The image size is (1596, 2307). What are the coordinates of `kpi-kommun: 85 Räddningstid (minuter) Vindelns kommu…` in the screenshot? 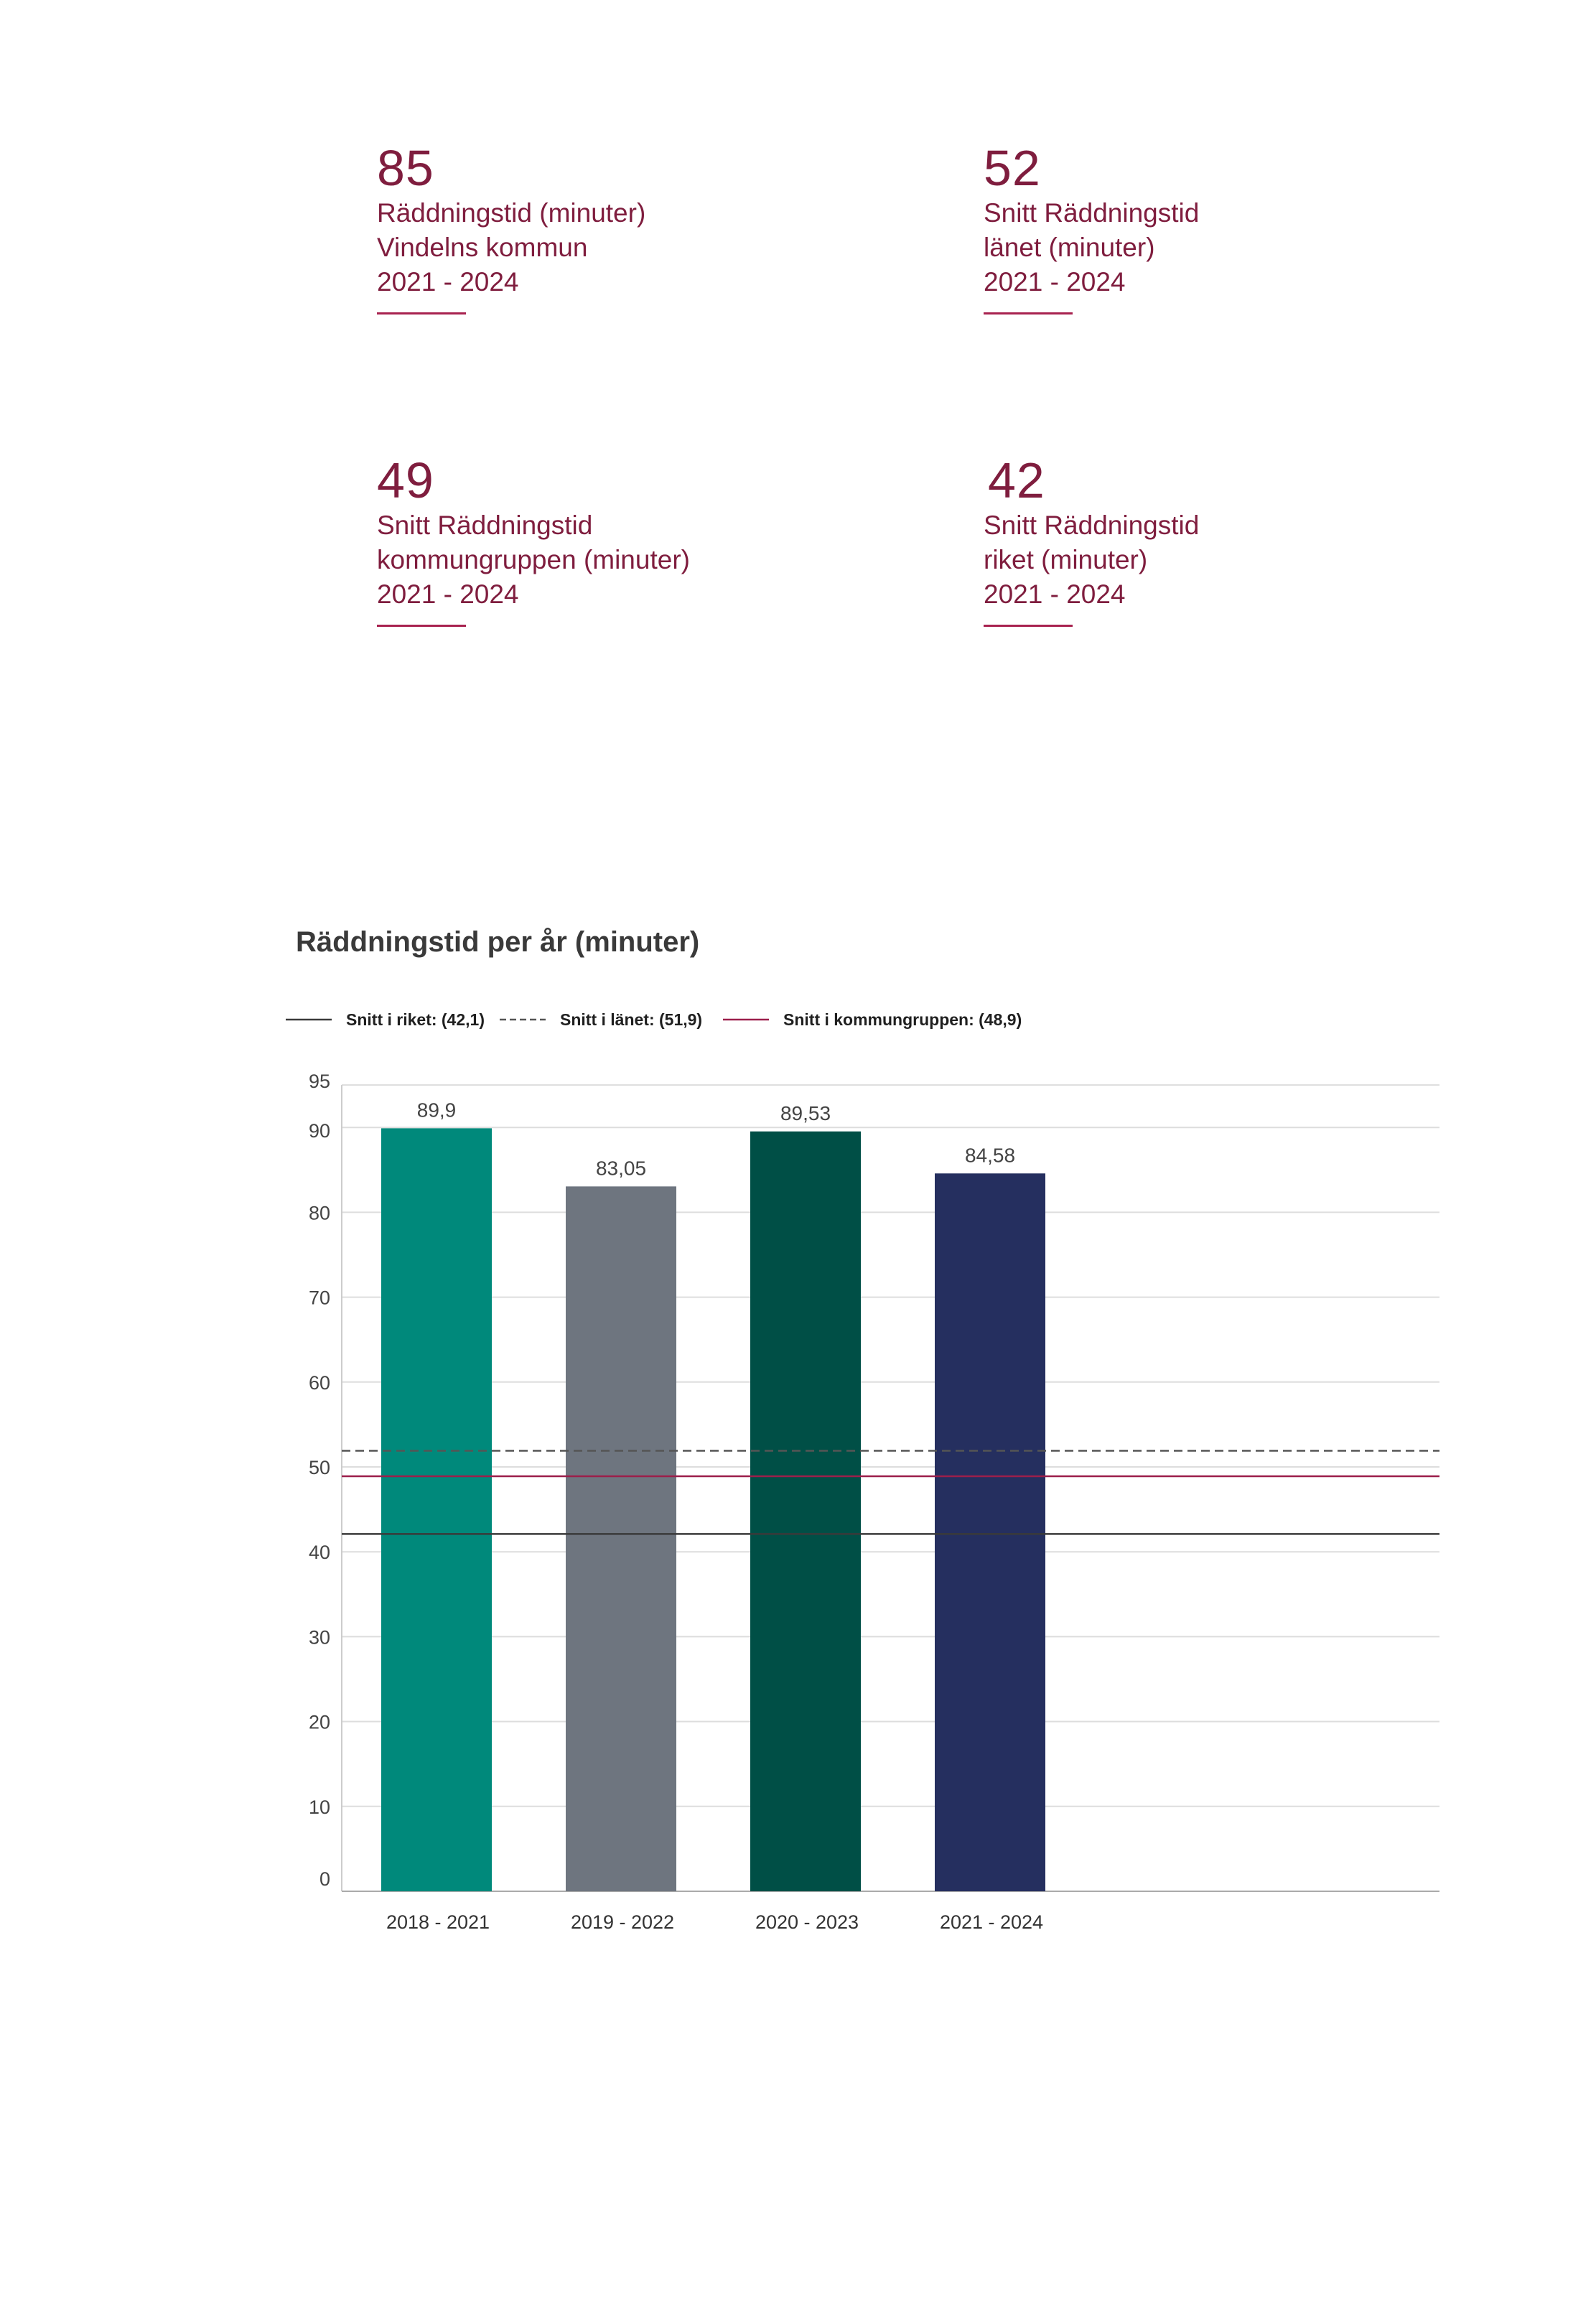 It's located at (511, 227).